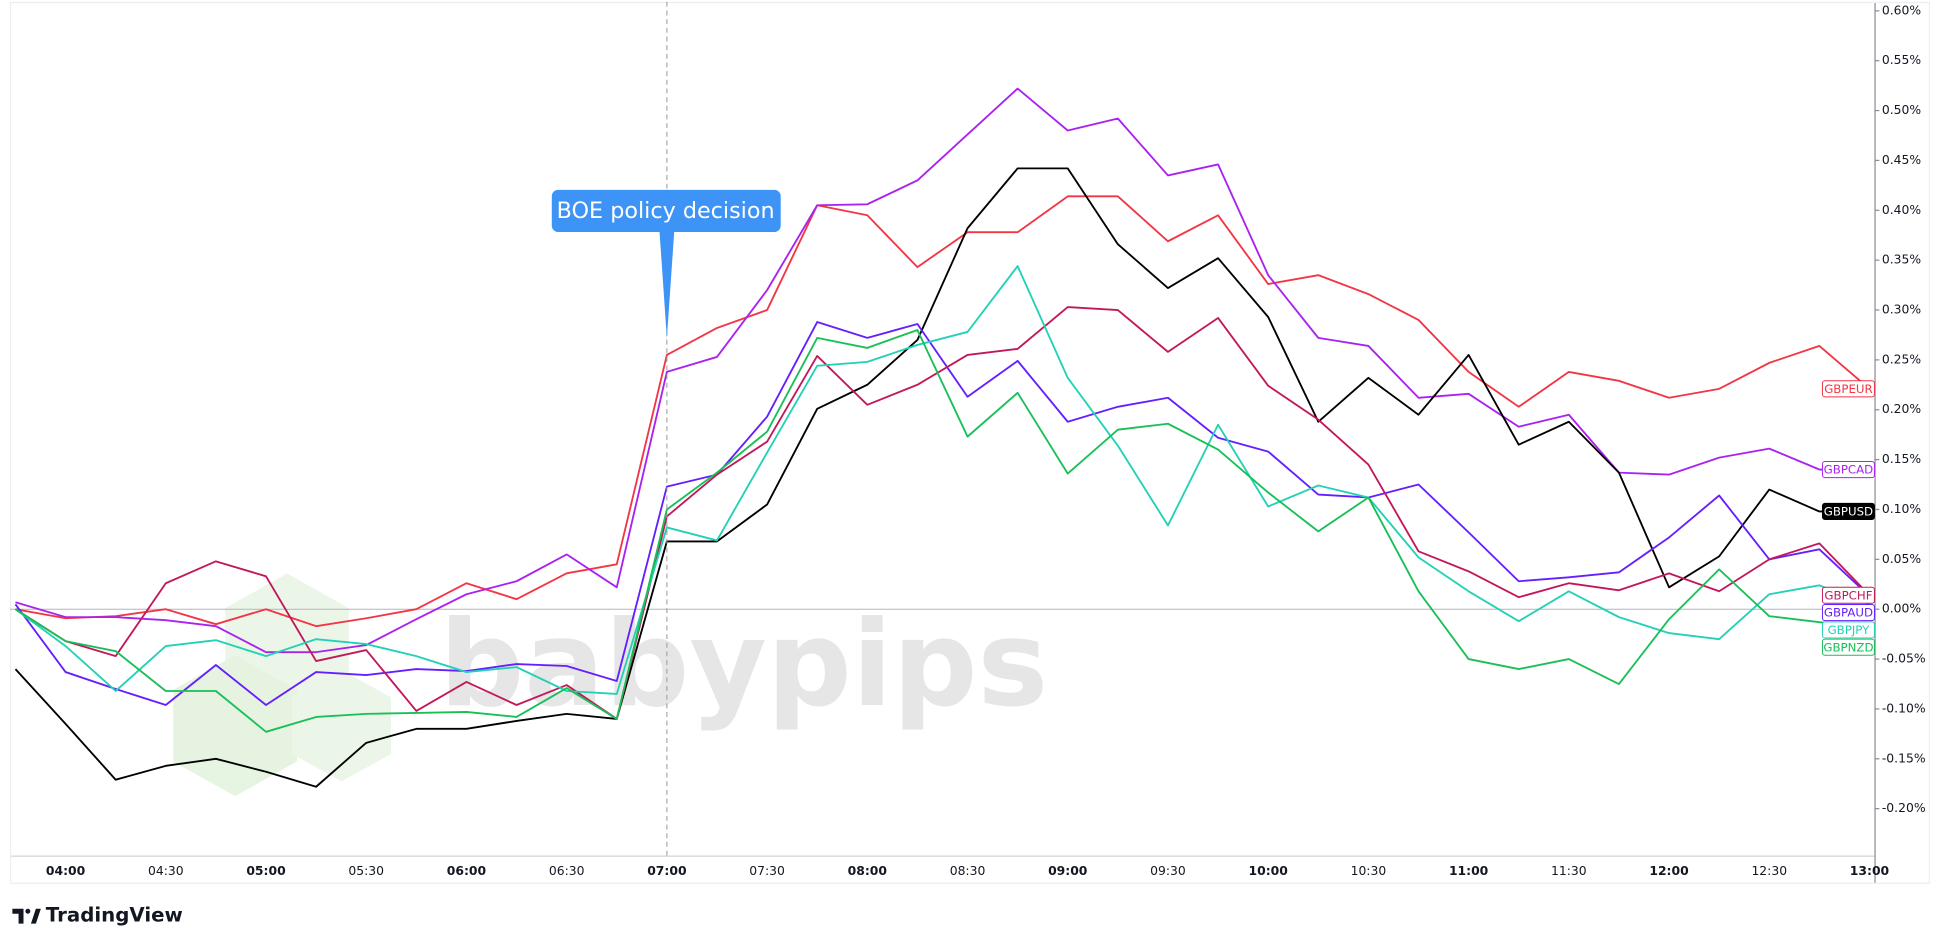 The width and height of the screenshot is (1940, 944). What do you see at coordinates (66, 871) in the screenshot?
I see `x-tick-label: 04:00` at bounding box center [66, 871].